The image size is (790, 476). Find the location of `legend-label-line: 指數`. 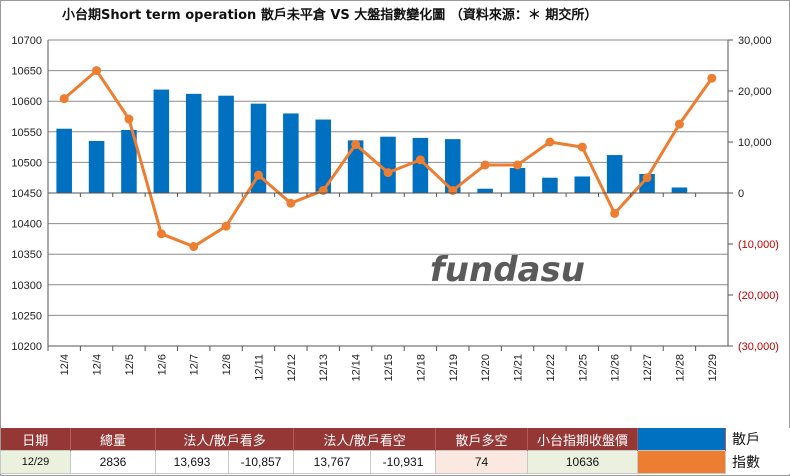

legend-label-line: 指數 is located at coordinates (757, 462).